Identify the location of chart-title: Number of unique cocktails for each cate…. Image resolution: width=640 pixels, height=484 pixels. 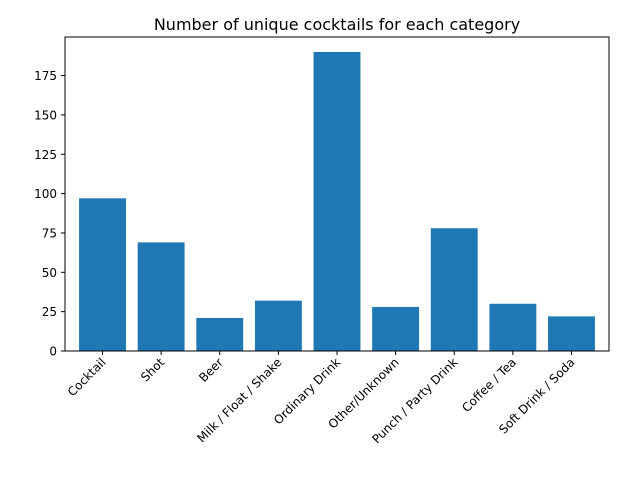
(337, 24).